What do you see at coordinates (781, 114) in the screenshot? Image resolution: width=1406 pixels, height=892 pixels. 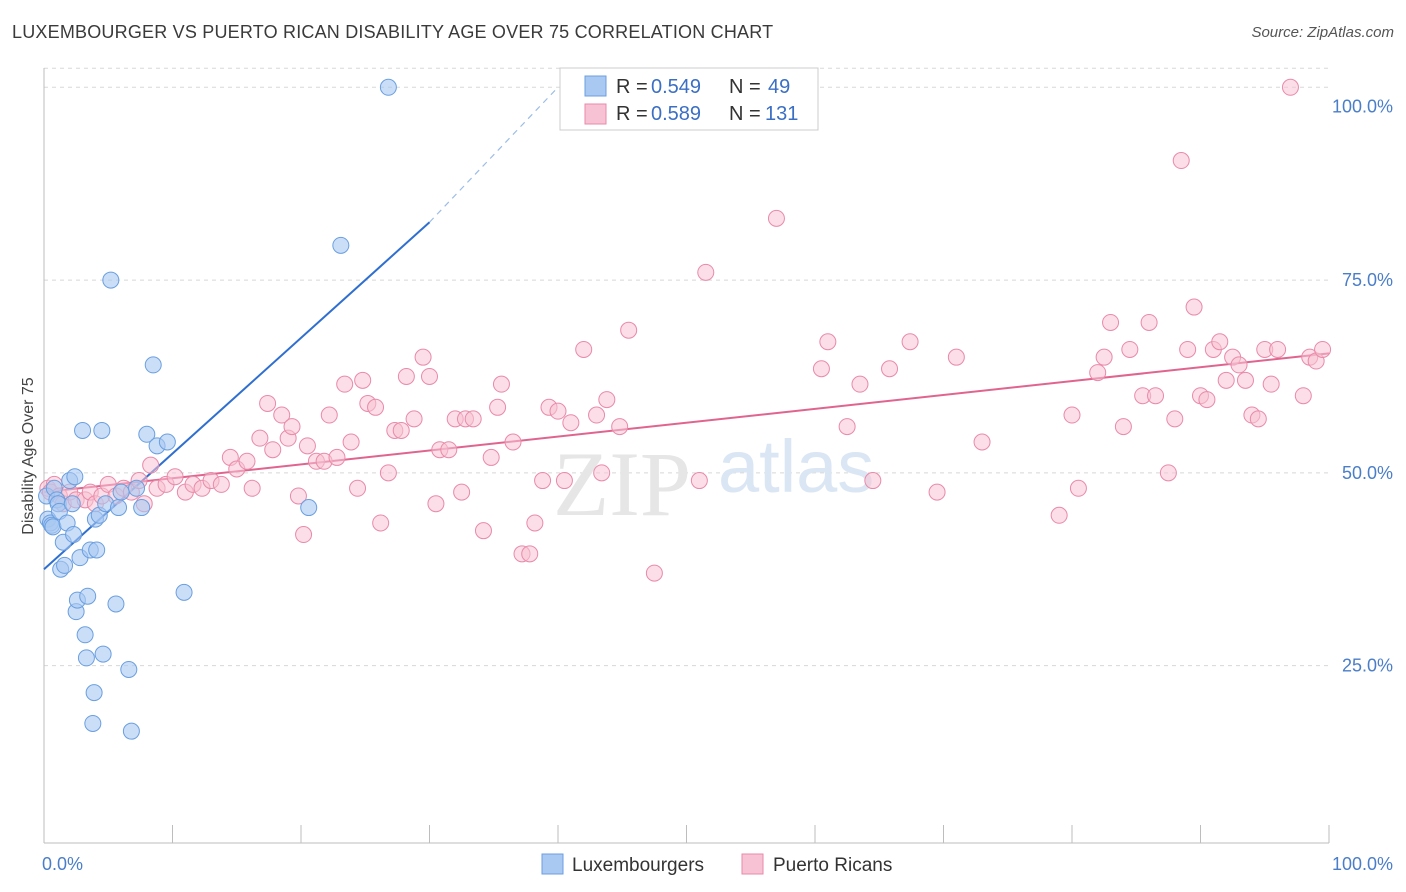 I see `legend-n-value-2: 131` at bounding box center [781, 114].